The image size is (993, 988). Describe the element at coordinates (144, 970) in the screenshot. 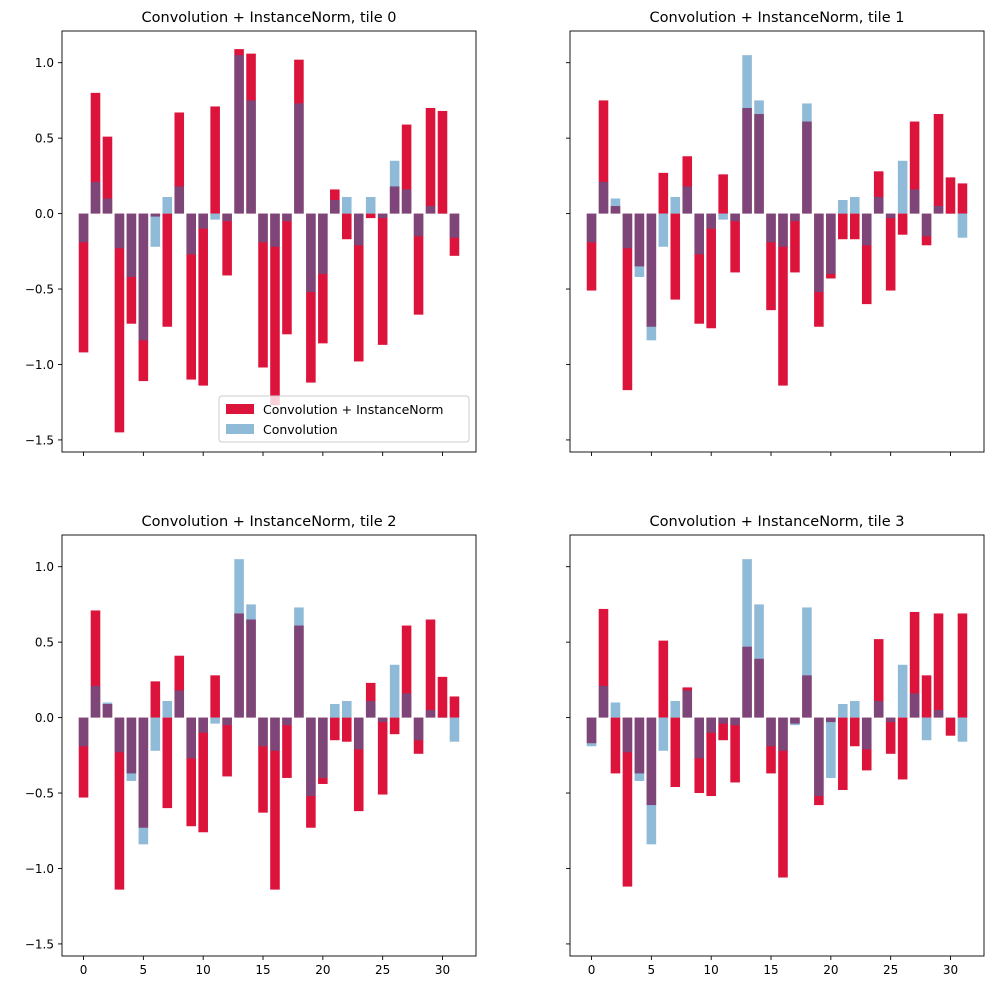

I see `x-tick-label: 5` at that location.